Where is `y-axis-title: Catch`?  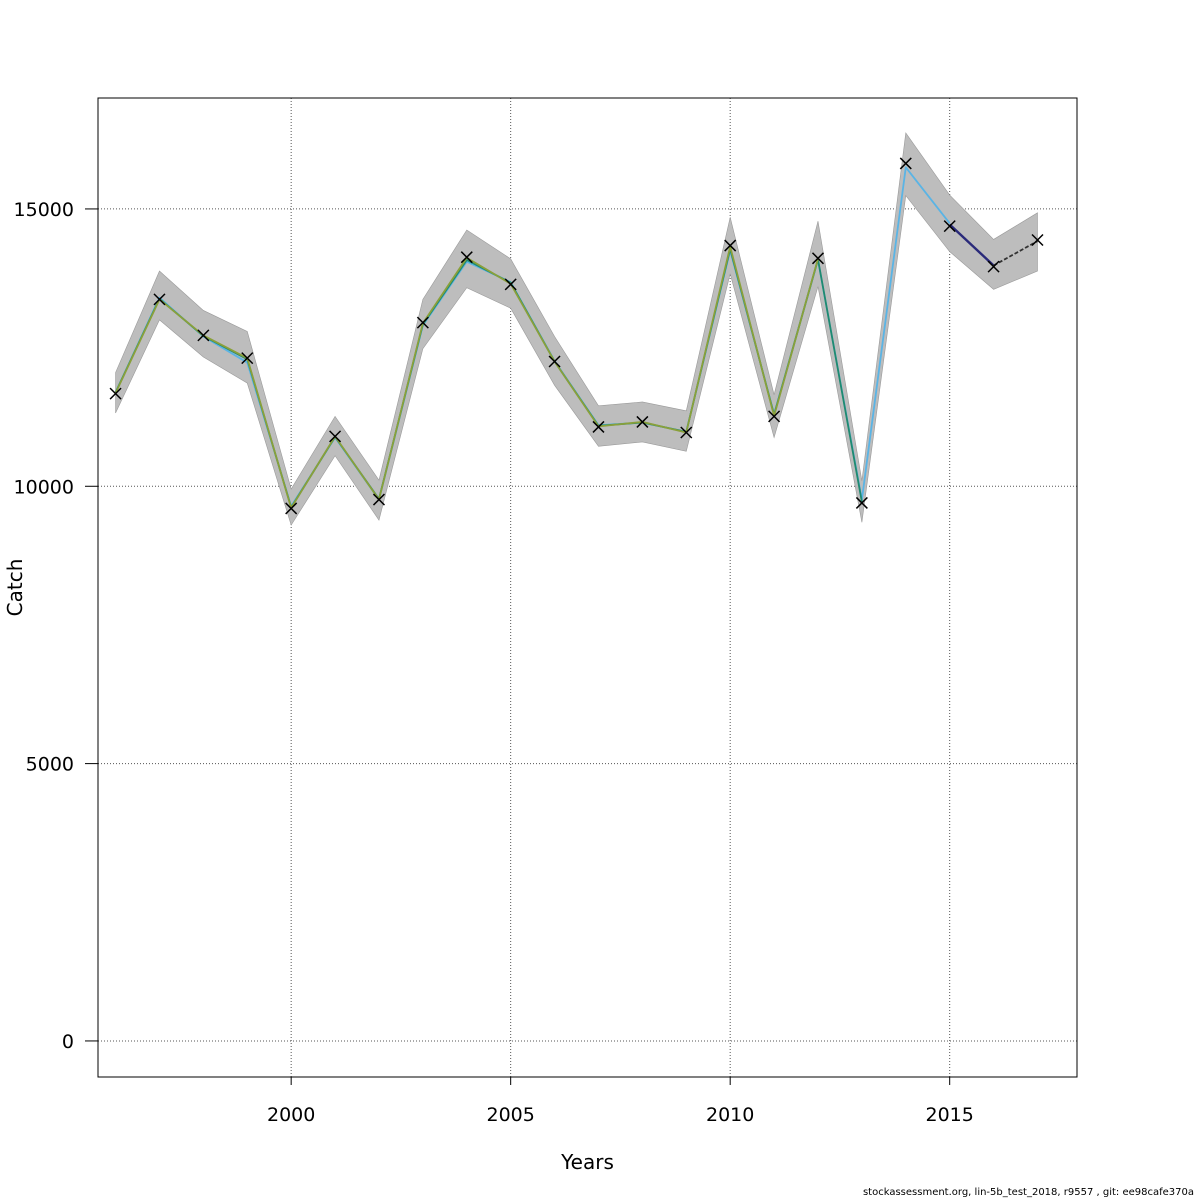 y-axis-title: Catch is located at coordinates (15, 588).